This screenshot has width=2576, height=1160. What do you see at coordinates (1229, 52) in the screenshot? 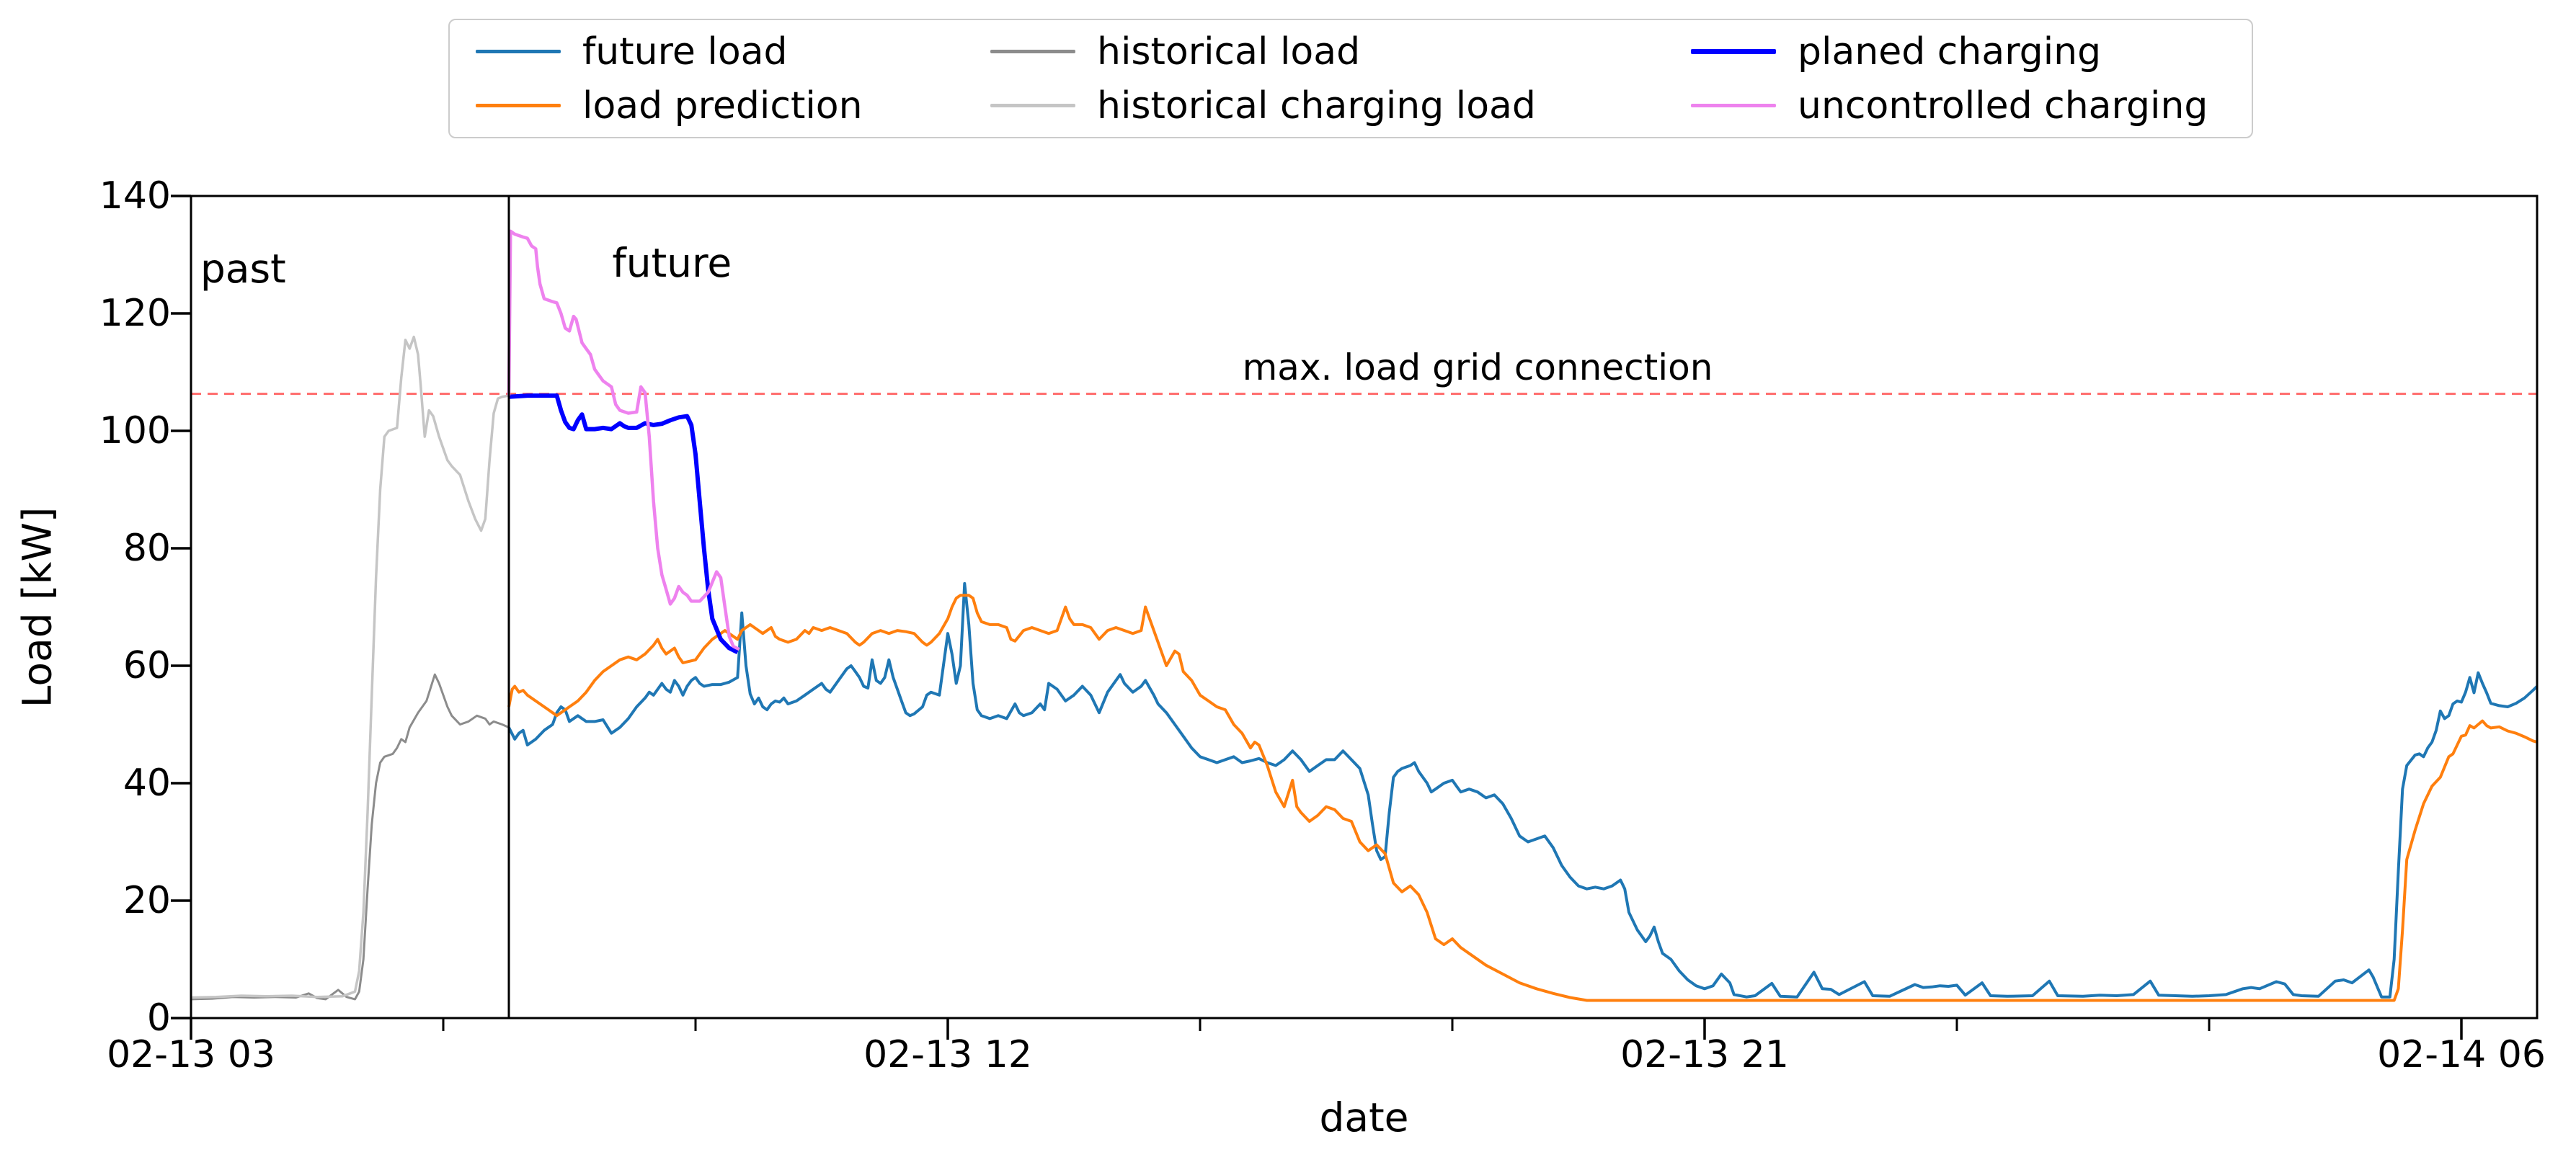
I see `legend-label: historical load` at bounding box center [1229, 52].